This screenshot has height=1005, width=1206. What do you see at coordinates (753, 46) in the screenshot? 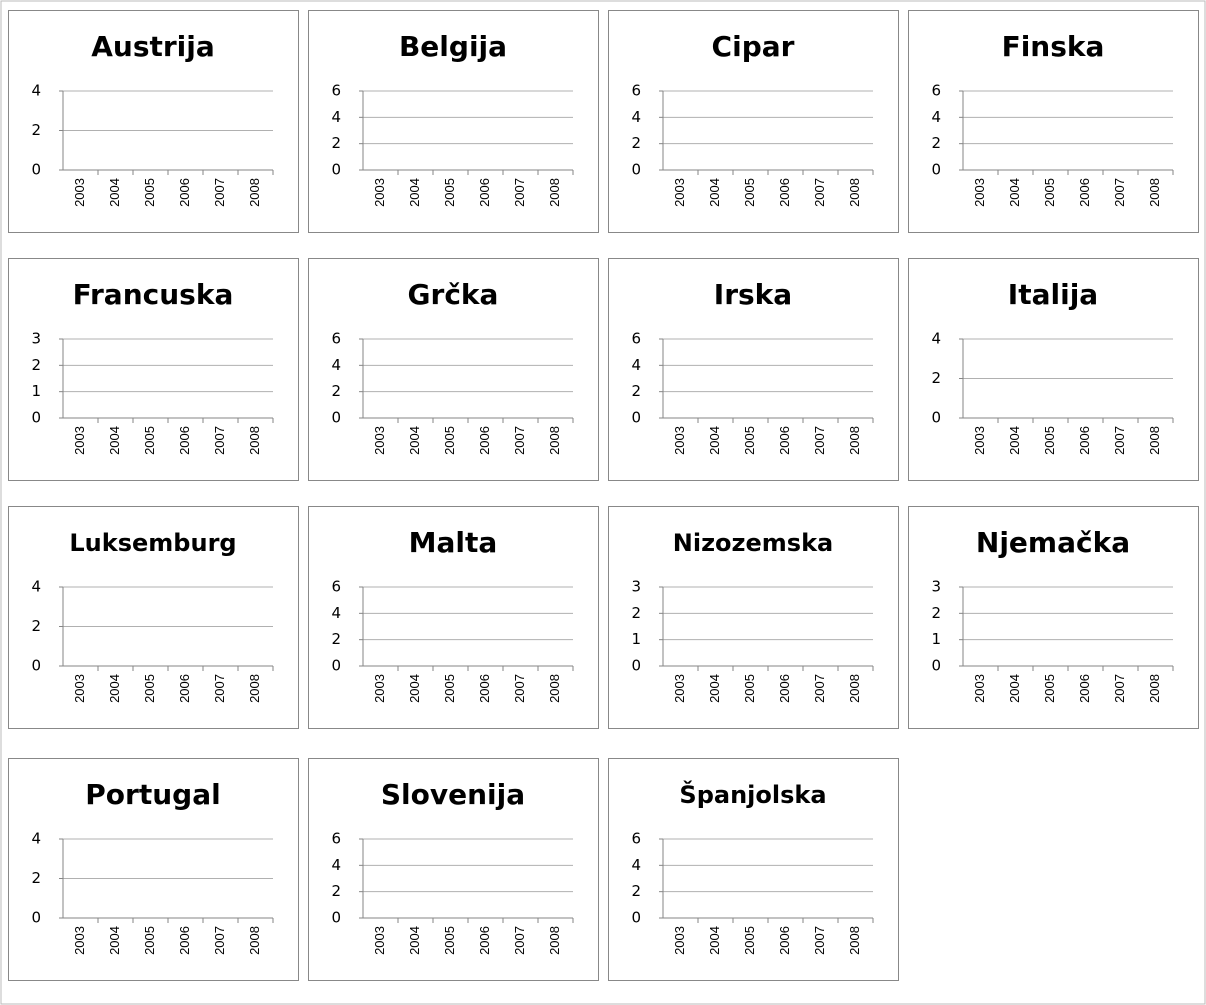
I see `chart-title: Cipar` at bounding box center [753, 46].